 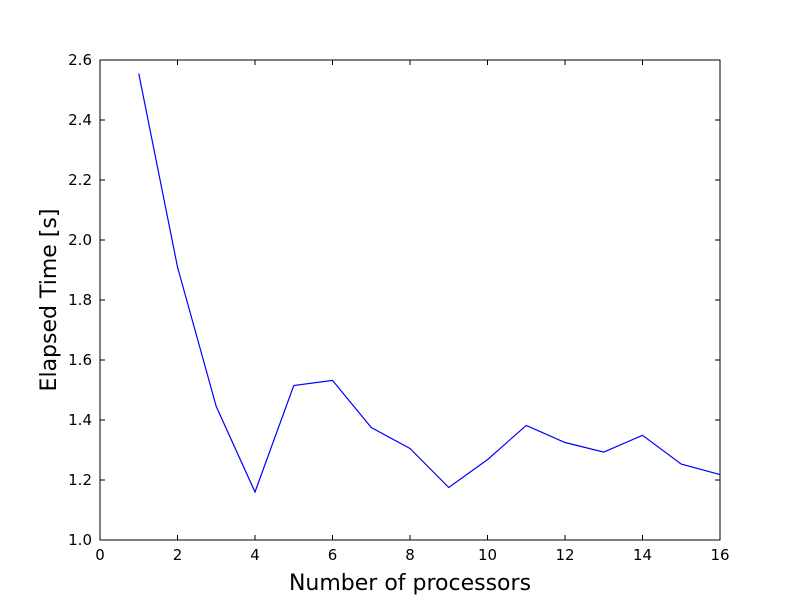 I want to click on x-tick-label: 6, so click(x=333, y=555).